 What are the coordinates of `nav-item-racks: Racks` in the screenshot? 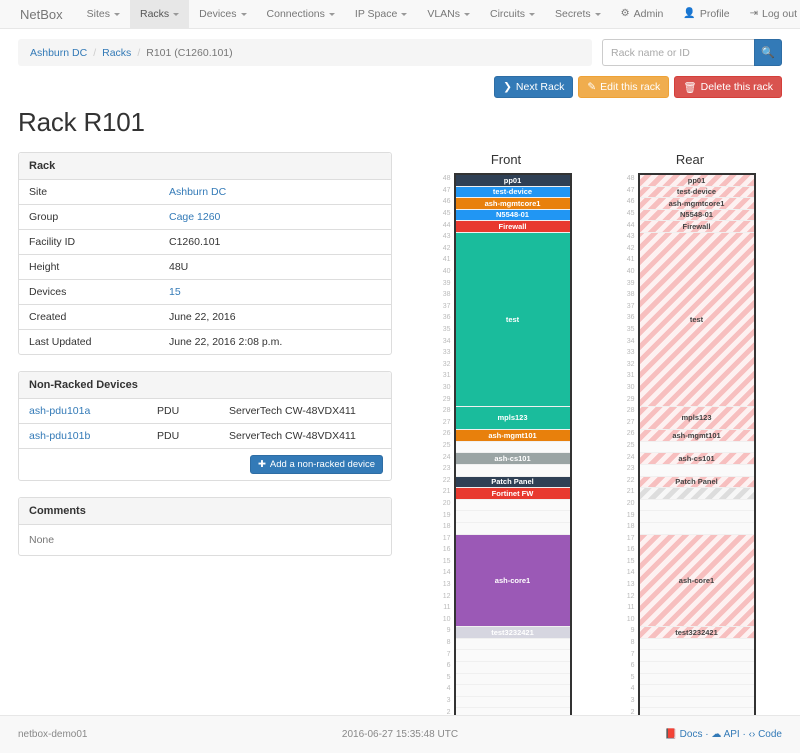 It's located at (159, 14).